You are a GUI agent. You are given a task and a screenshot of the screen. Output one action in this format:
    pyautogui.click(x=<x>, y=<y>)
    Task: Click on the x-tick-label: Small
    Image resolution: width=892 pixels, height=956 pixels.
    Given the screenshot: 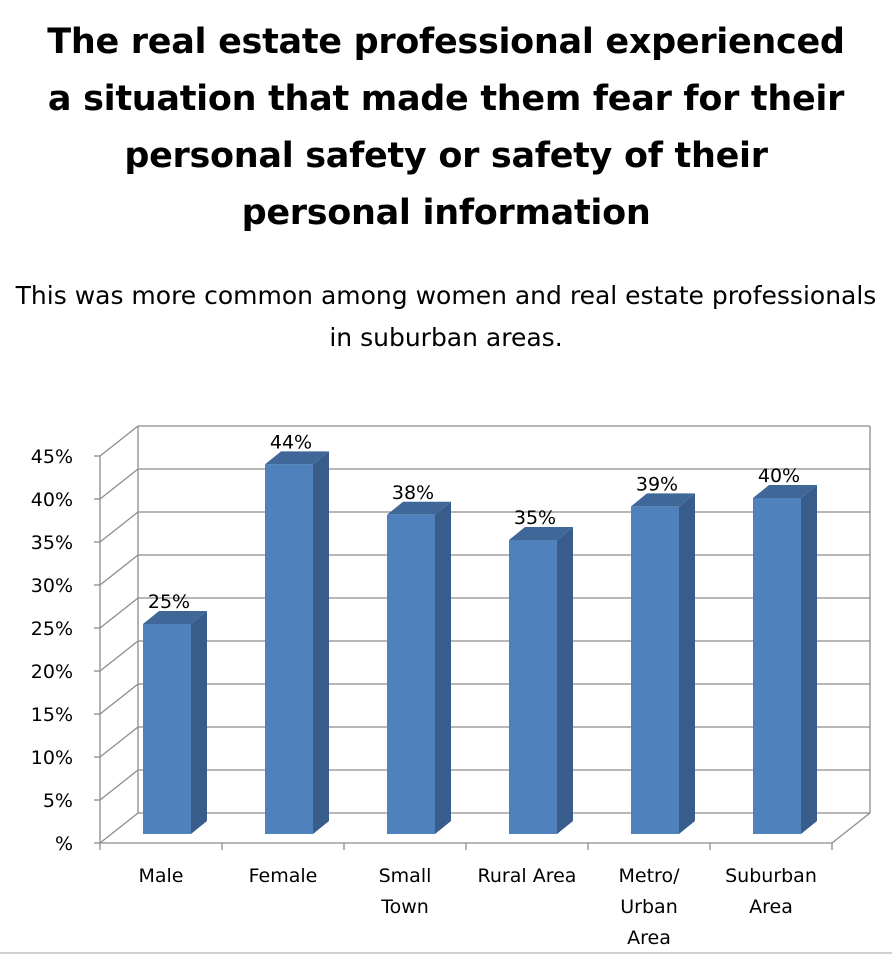 What is the action you would take?
    pyautogui.click(x=405, y=876)
    